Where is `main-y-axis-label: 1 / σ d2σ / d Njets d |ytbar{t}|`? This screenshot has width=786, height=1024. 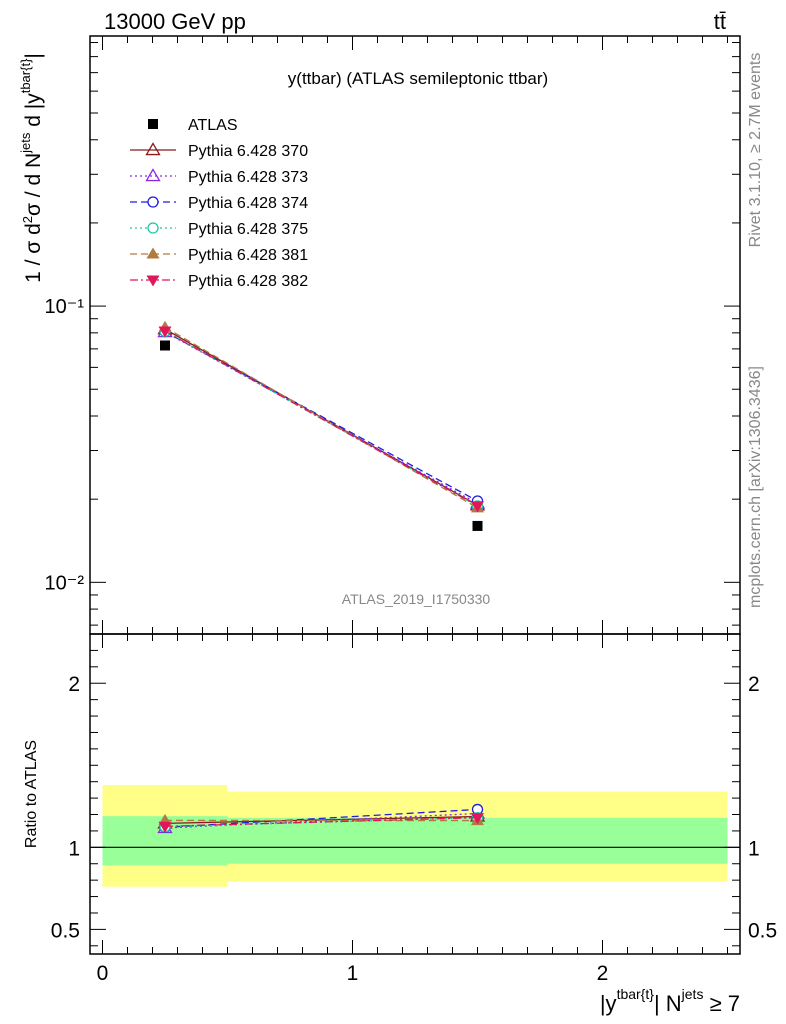
main-y-axis-label: 1 / σ d2σ / d Njets d |ytbar{t}| is located at coordinates (31, 168).